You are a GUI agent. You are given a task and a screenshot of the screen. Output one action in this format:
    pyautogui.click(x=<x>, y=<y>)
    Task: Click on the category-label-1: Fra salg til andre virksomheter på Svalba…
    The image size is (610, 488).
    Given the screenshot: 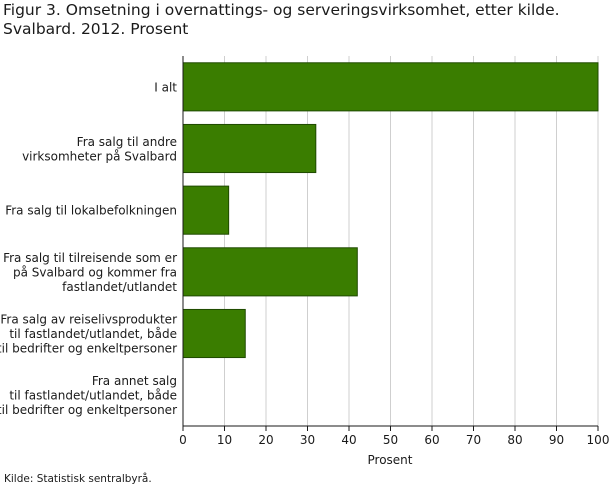 What is the action you would take?
    pyautogui.click(x=99, y=149)
    